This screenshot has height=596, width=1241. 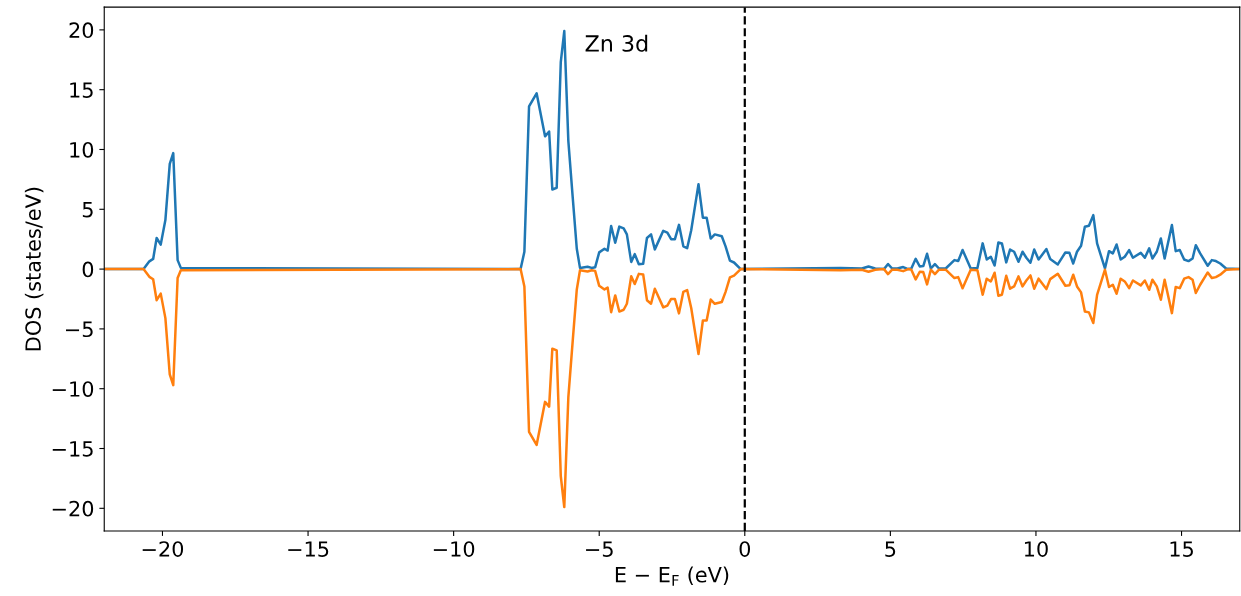 I want to click on y-tick-label: 20, so click(x=81, y=30).